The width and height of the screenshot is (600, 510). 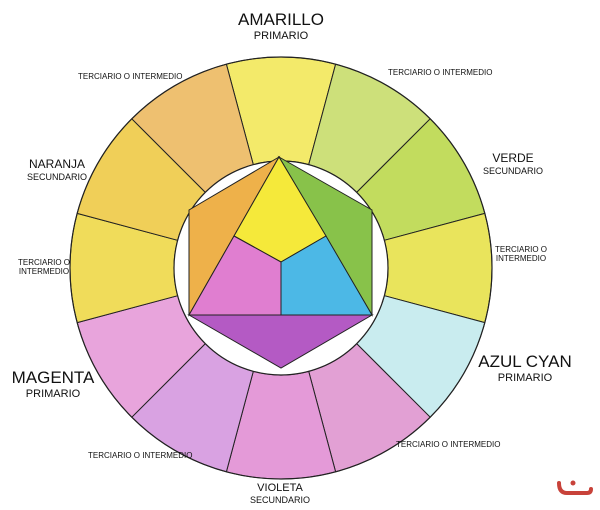 What do you see at coordinates (56, 169) in the screenshot?
I see `label-naranja: NARANJA SECUNDARIO` at bounding box center [56, 169].